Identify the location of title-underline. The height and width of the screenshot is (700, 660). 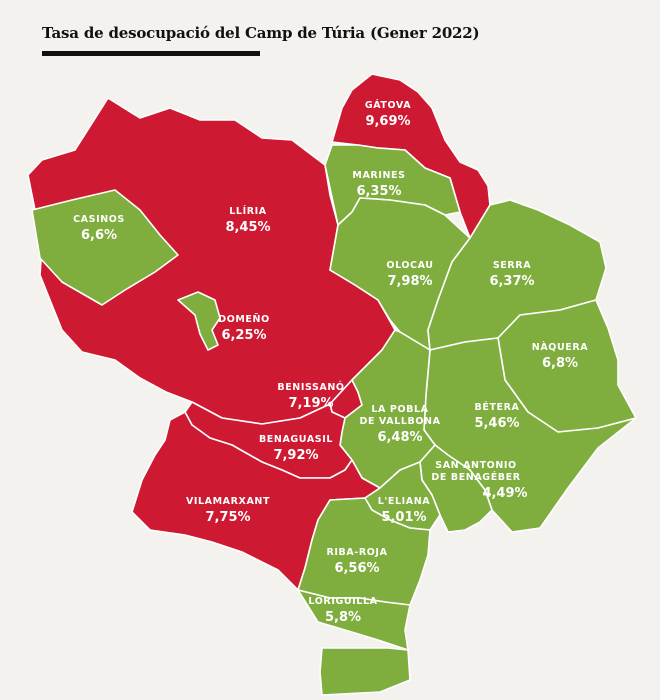
(151, 53).